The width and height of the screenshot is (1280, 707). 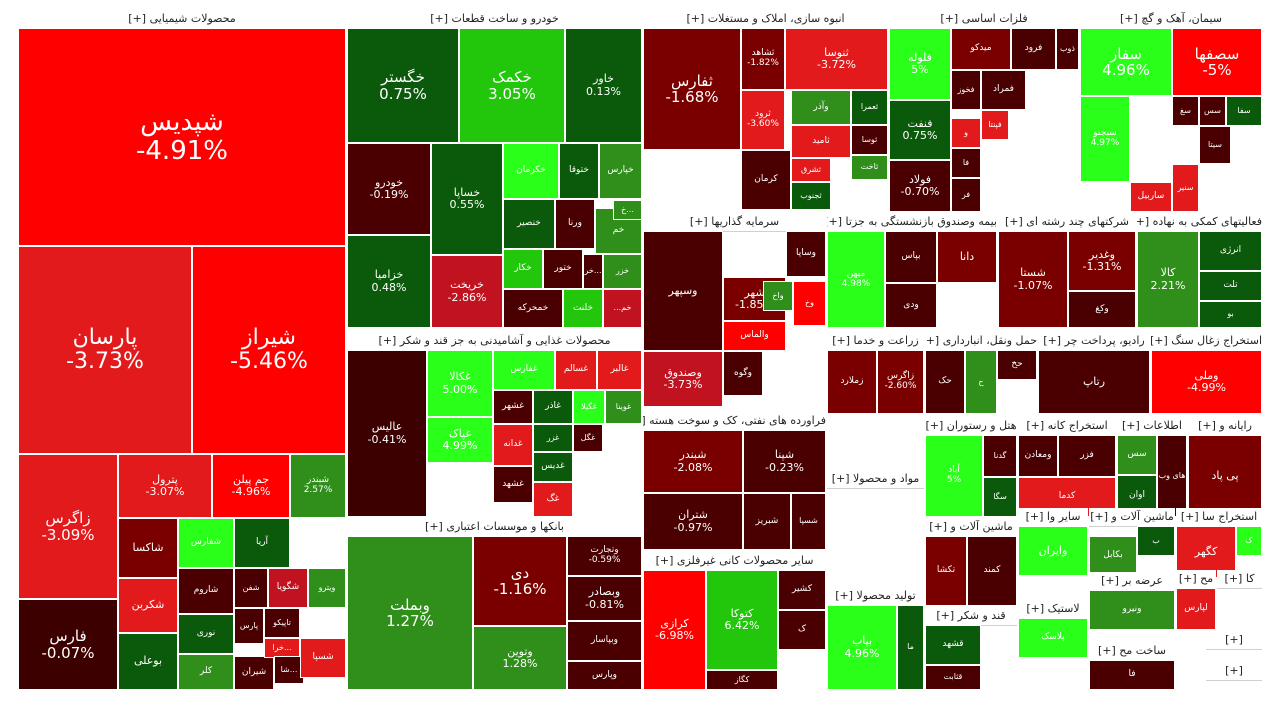 What do you see at coordinates (1017, 365) in the screenshot?
I see `stock-tile: حخ` at bounding box center [1017, 365].